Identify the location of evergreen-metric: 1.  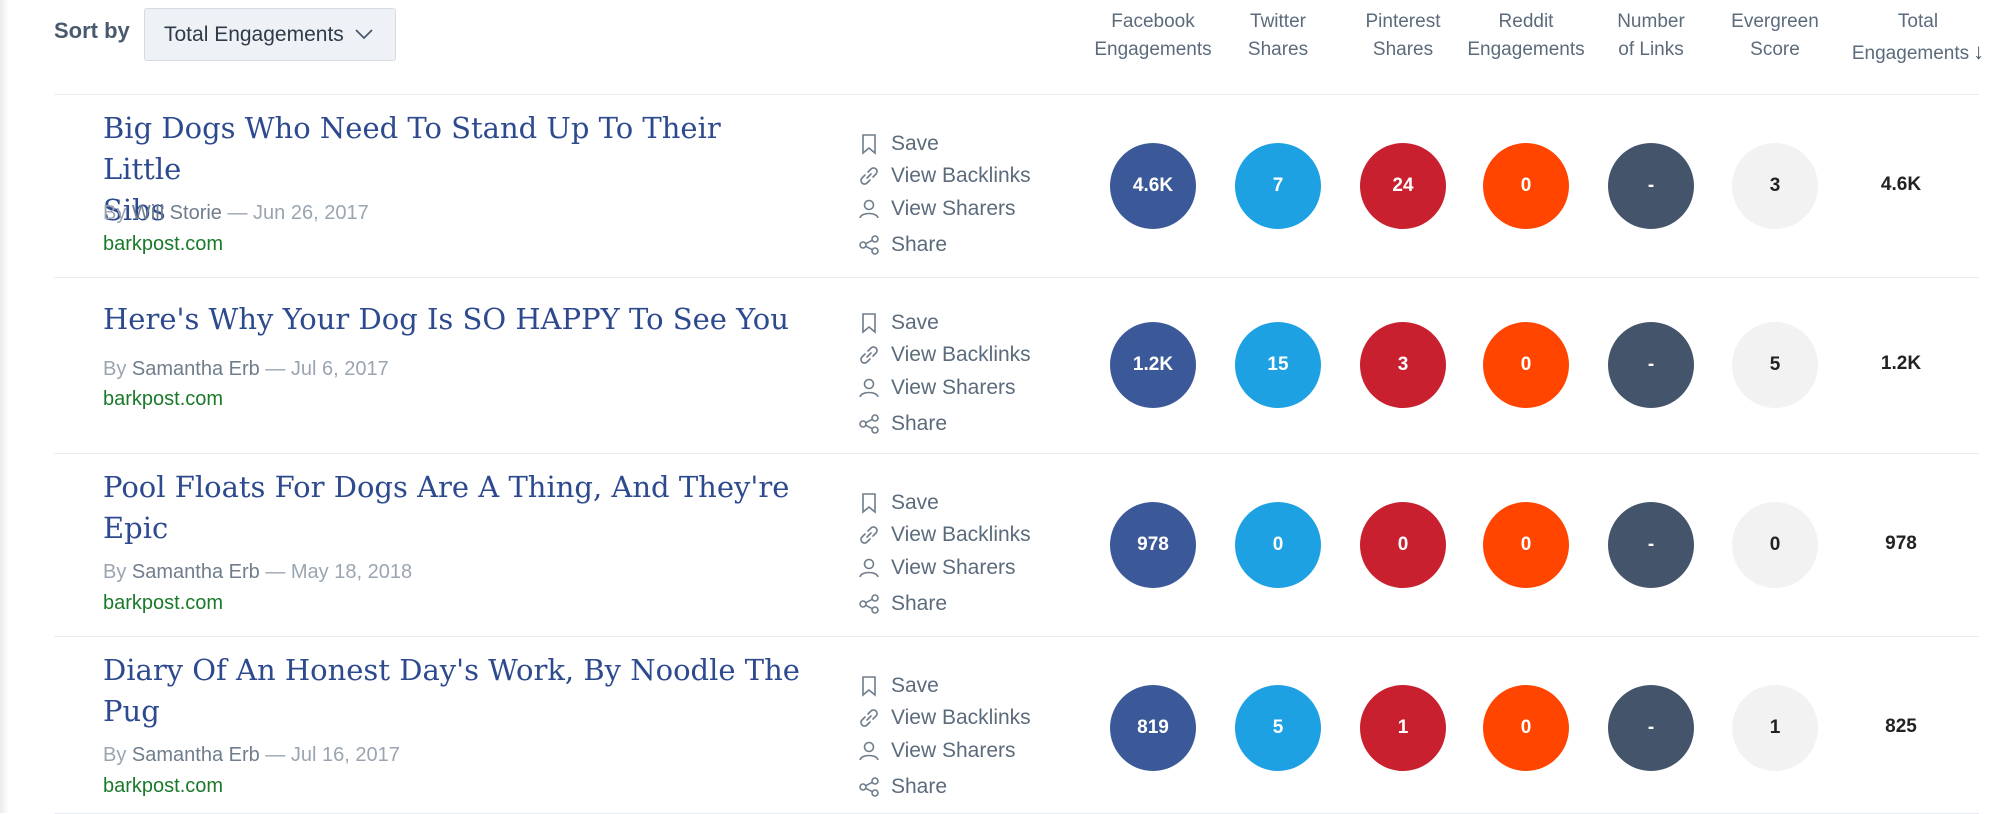
(1775, 728).